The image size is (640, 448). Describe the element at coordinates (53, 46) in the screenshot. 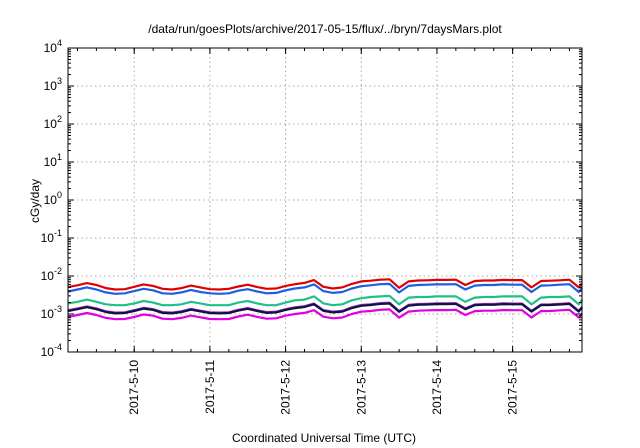

I see `y-tick-label: 10⁴` at that location.